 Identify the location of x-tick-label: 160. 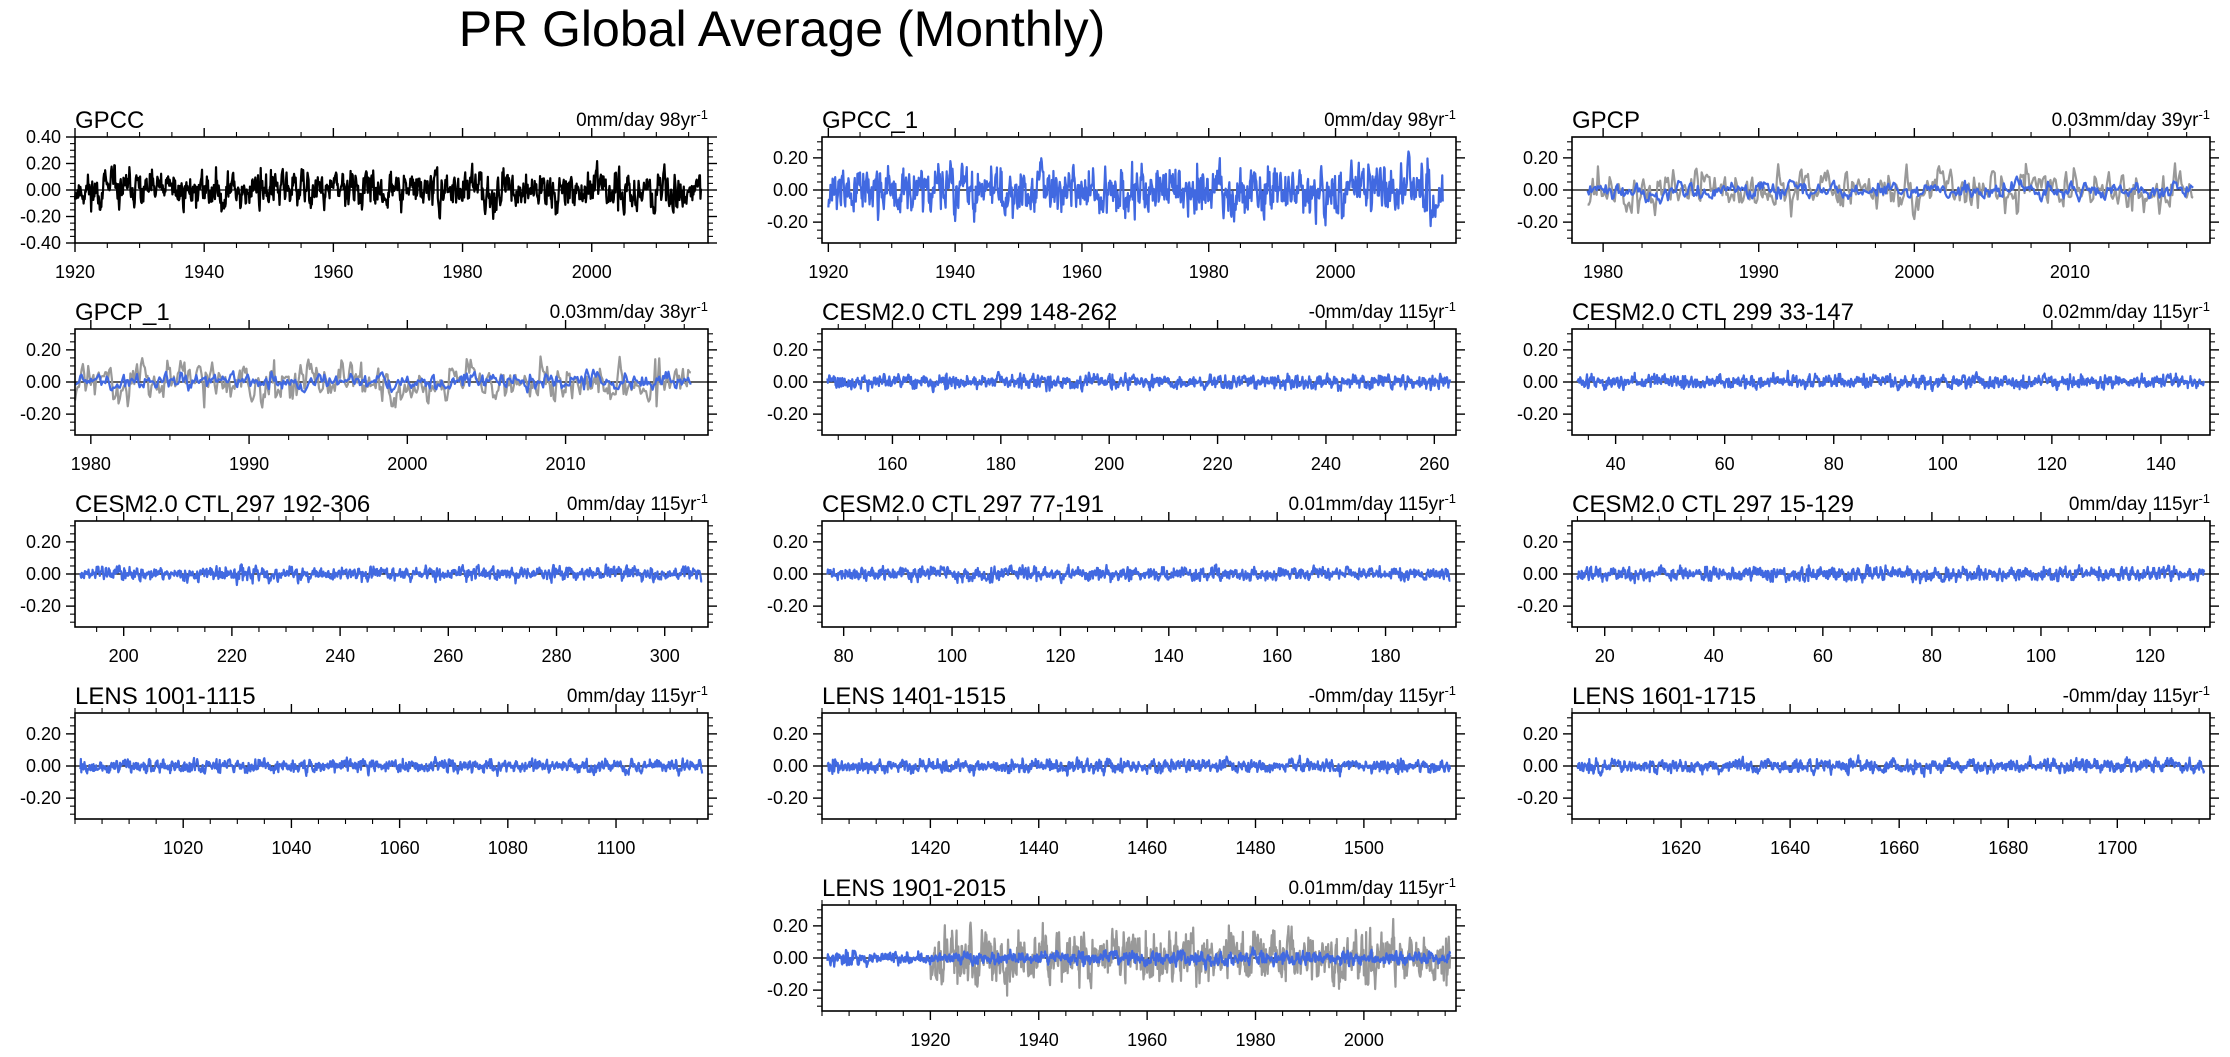
(892, 464).